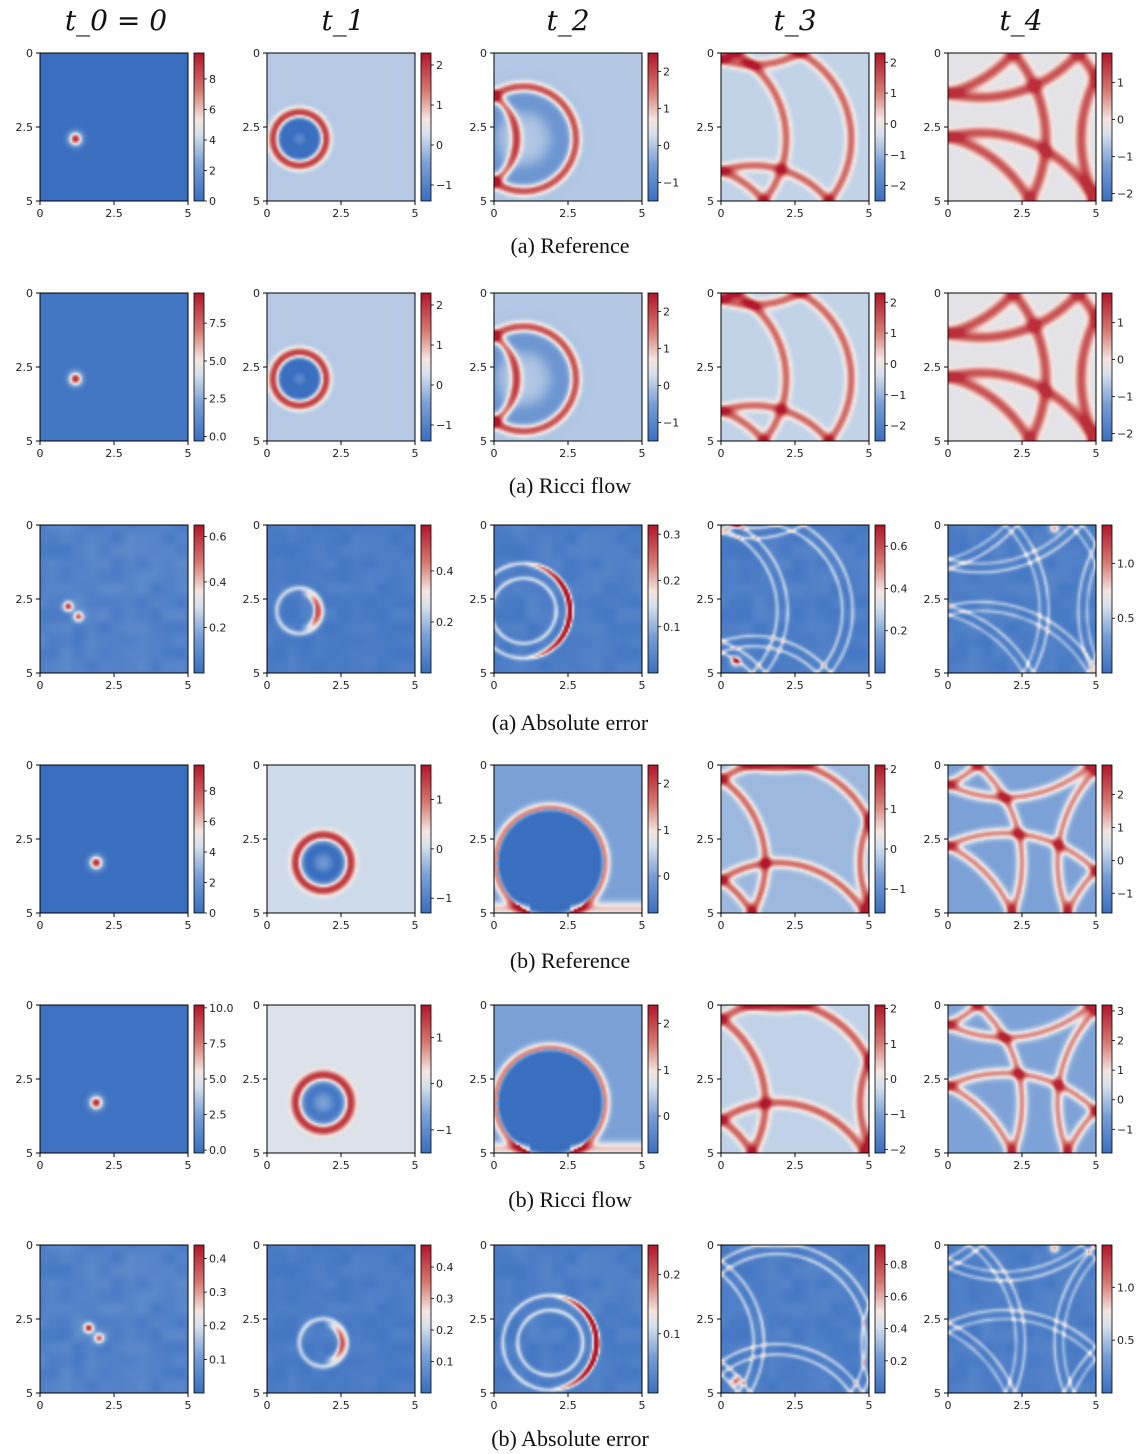 The height and width of the screenshot is (1454, 1146). What do you see at coordinates (898, 426) in the screenshot?
I see `colorbar-tick-label: −2` at bounding box center [898, 426].